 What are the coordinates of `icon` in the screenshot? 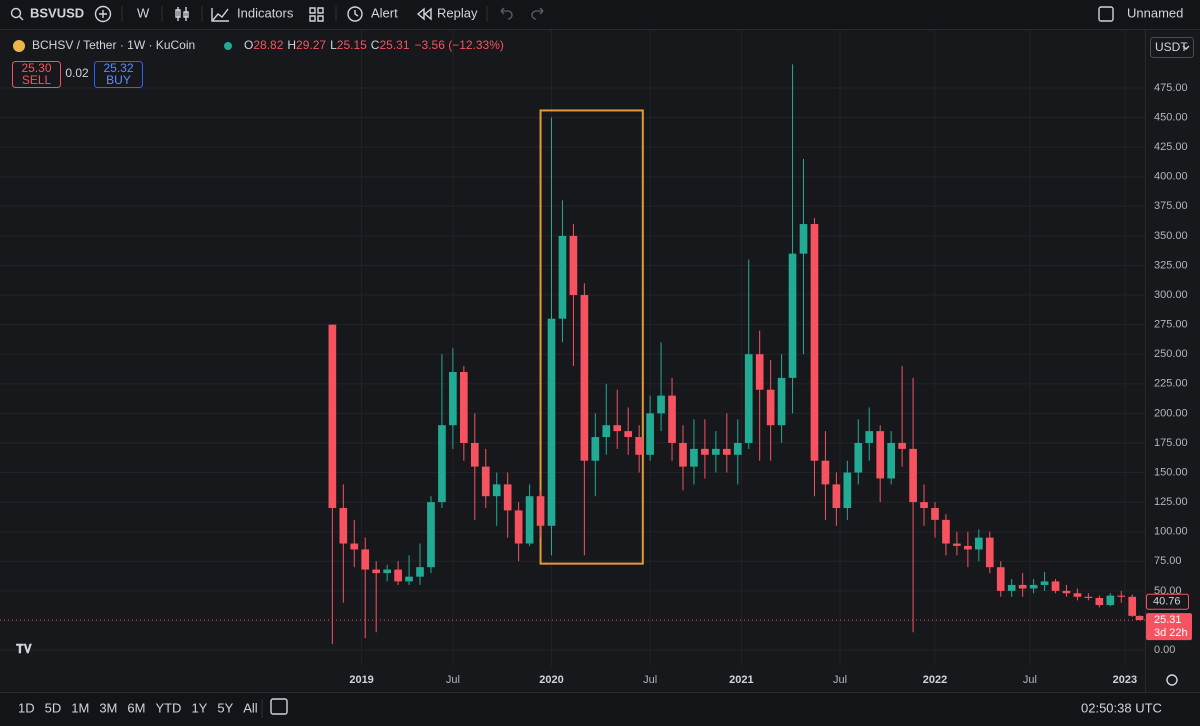 It's located at (356, 13).